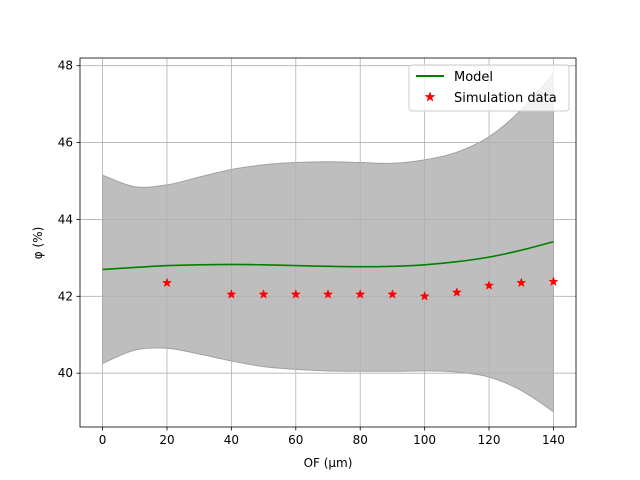 The width and height of the screenshot is (640, 480). Describe the element at coordinates (65, 143) in the screenshot. I see `y-tick-label: 46` at that location.